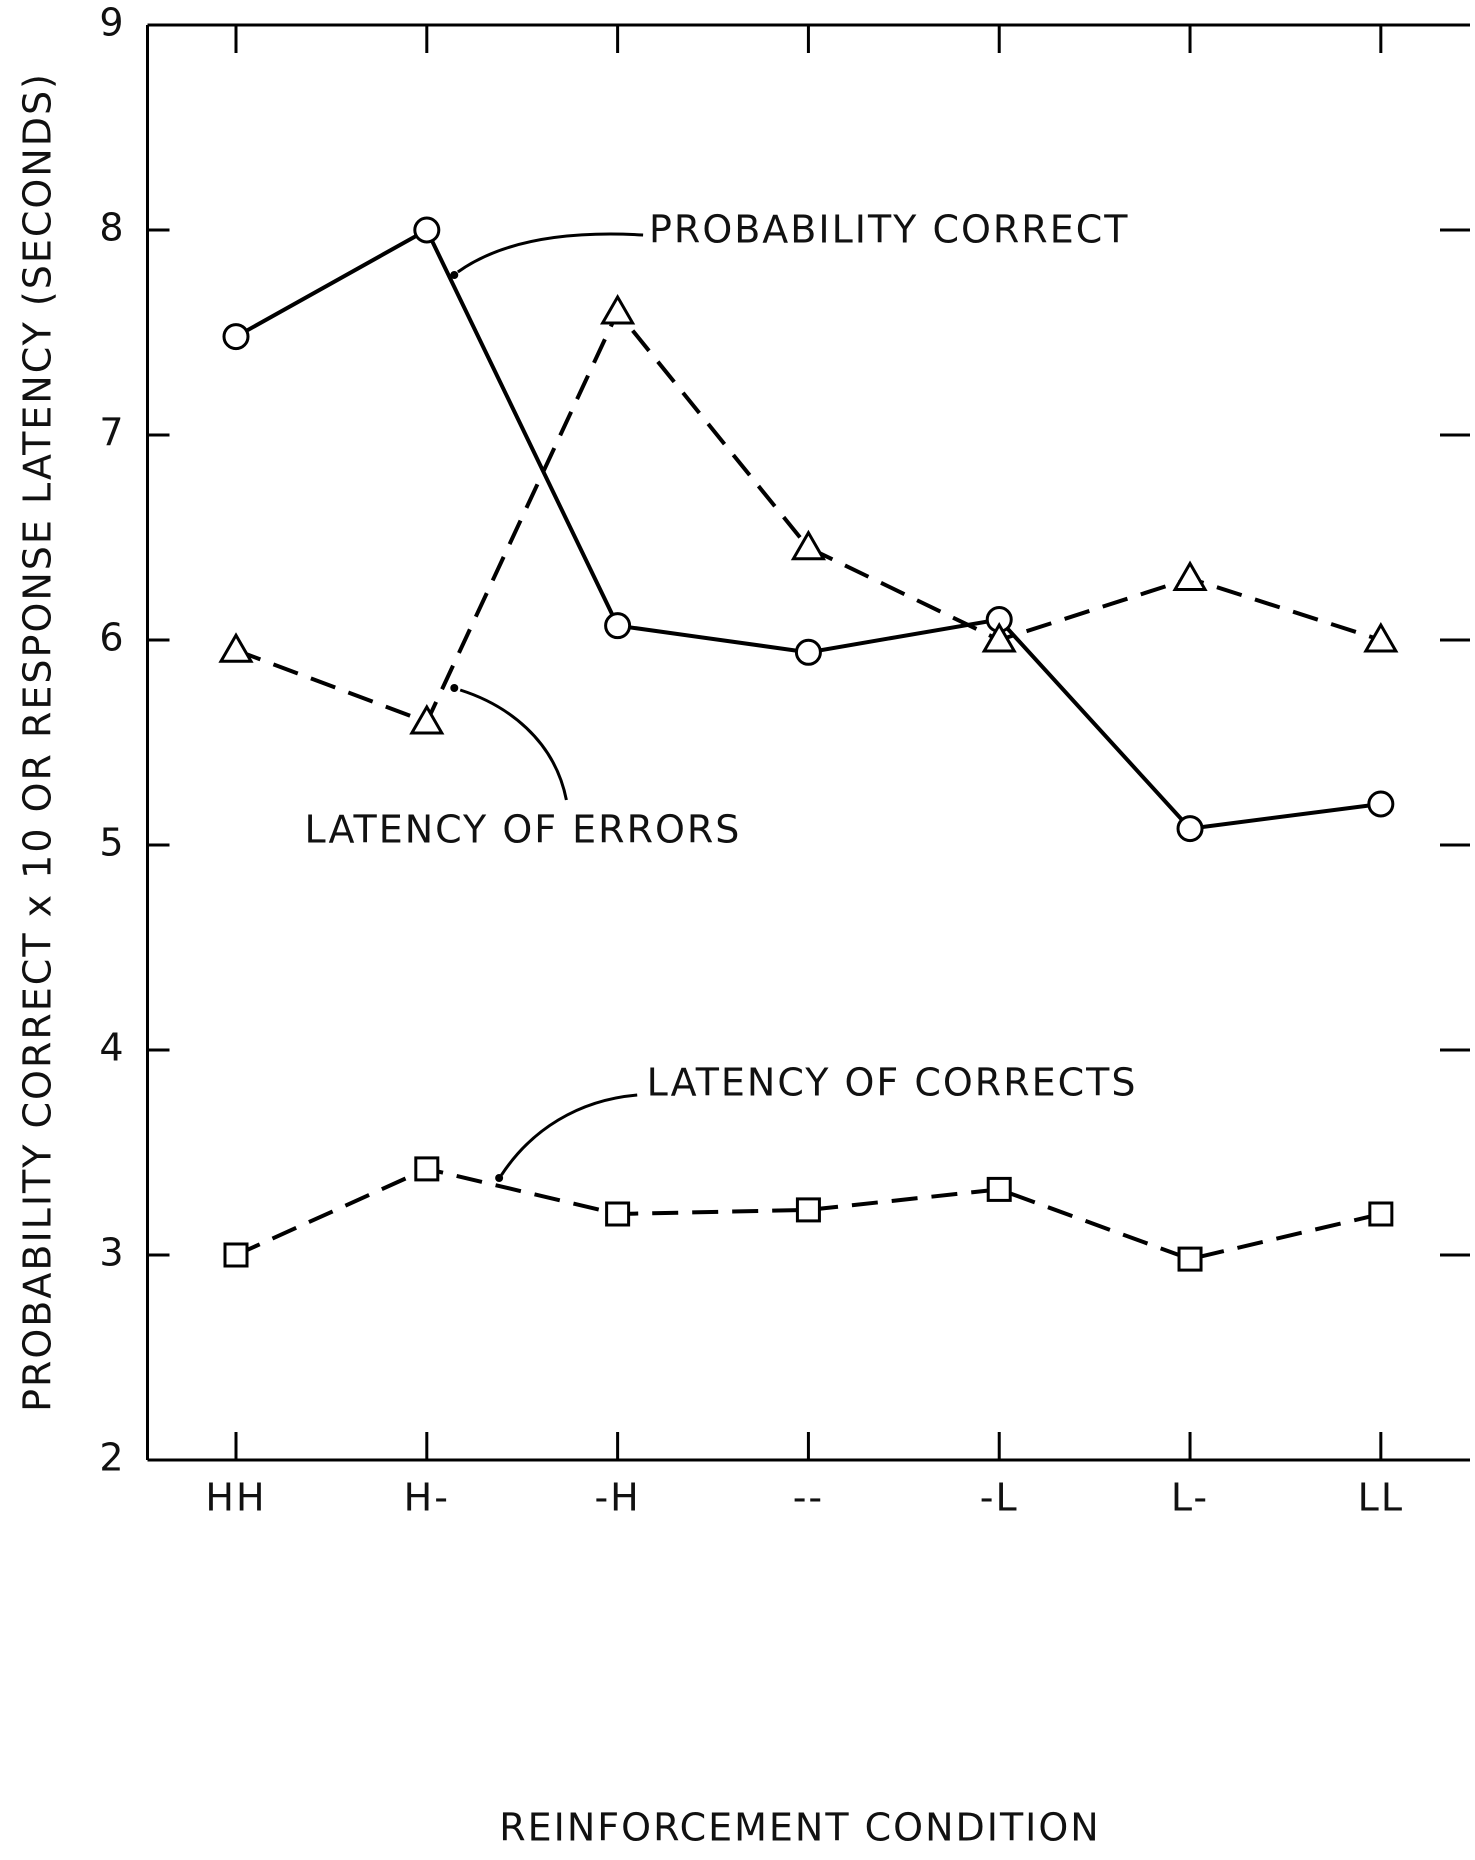 This screenshot has width=1475, height=1860. Describe the element at coordinates (112, 1458) in the screenshot. I see `y-tick-label: 2` at that location.